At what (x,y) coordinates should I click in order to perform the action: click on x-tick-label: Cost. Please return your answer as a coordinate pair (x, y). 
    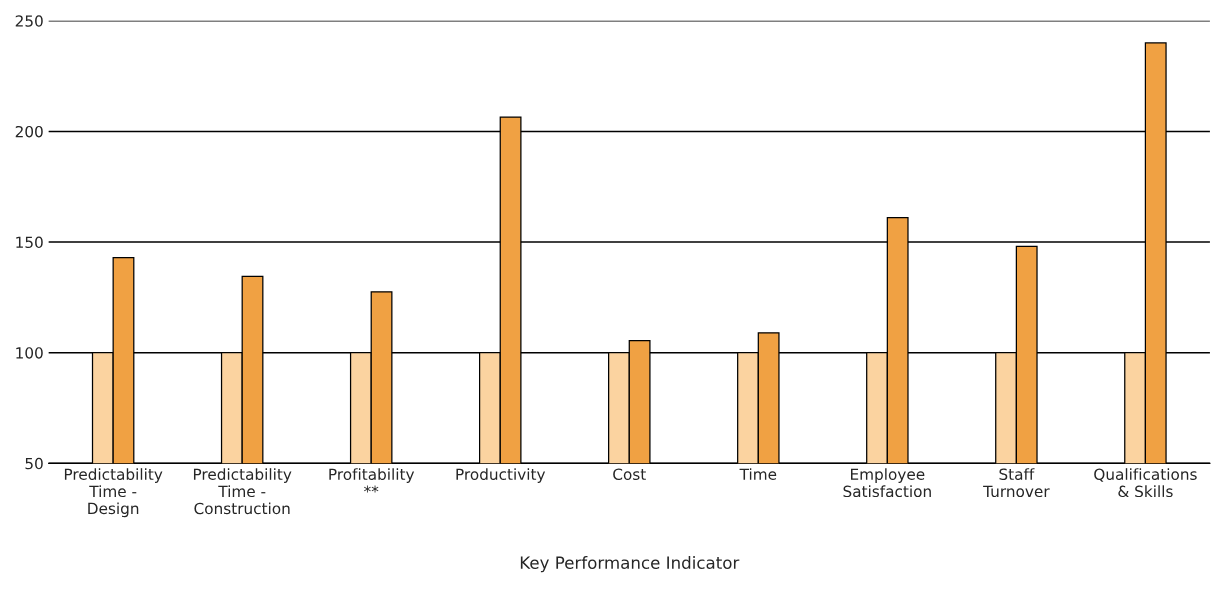
    Looking at the image, I should click on (629, 474).